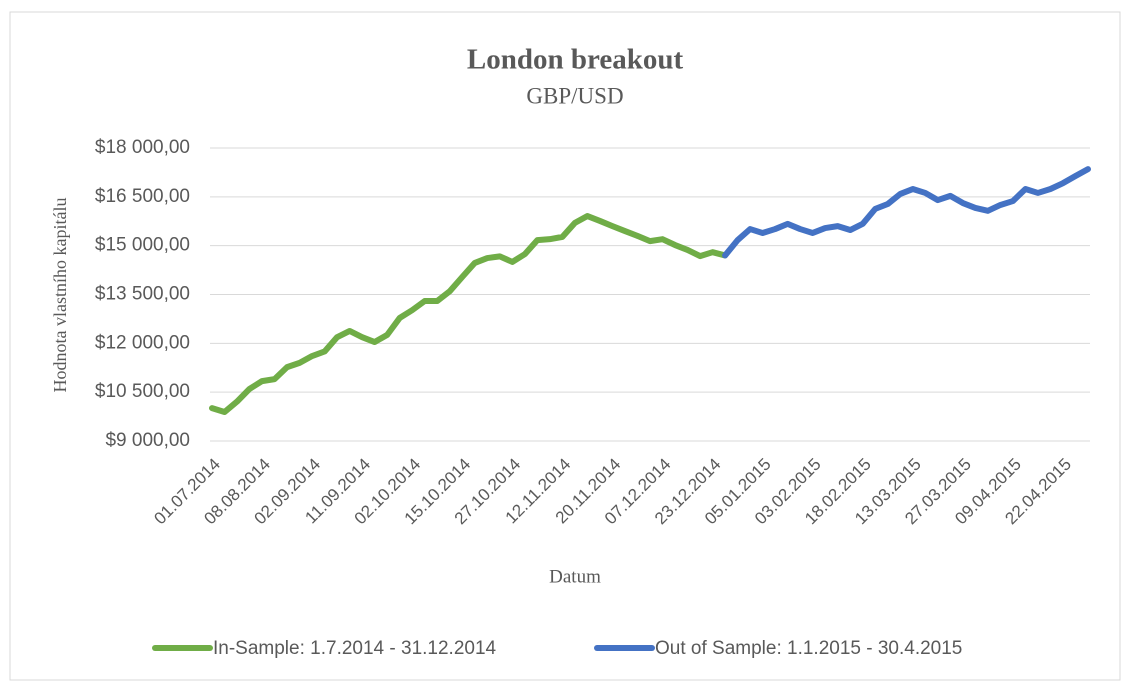 The image size is (1131, 687). I want to click on y-tick-label: $10 500,00, so click(142, 391).